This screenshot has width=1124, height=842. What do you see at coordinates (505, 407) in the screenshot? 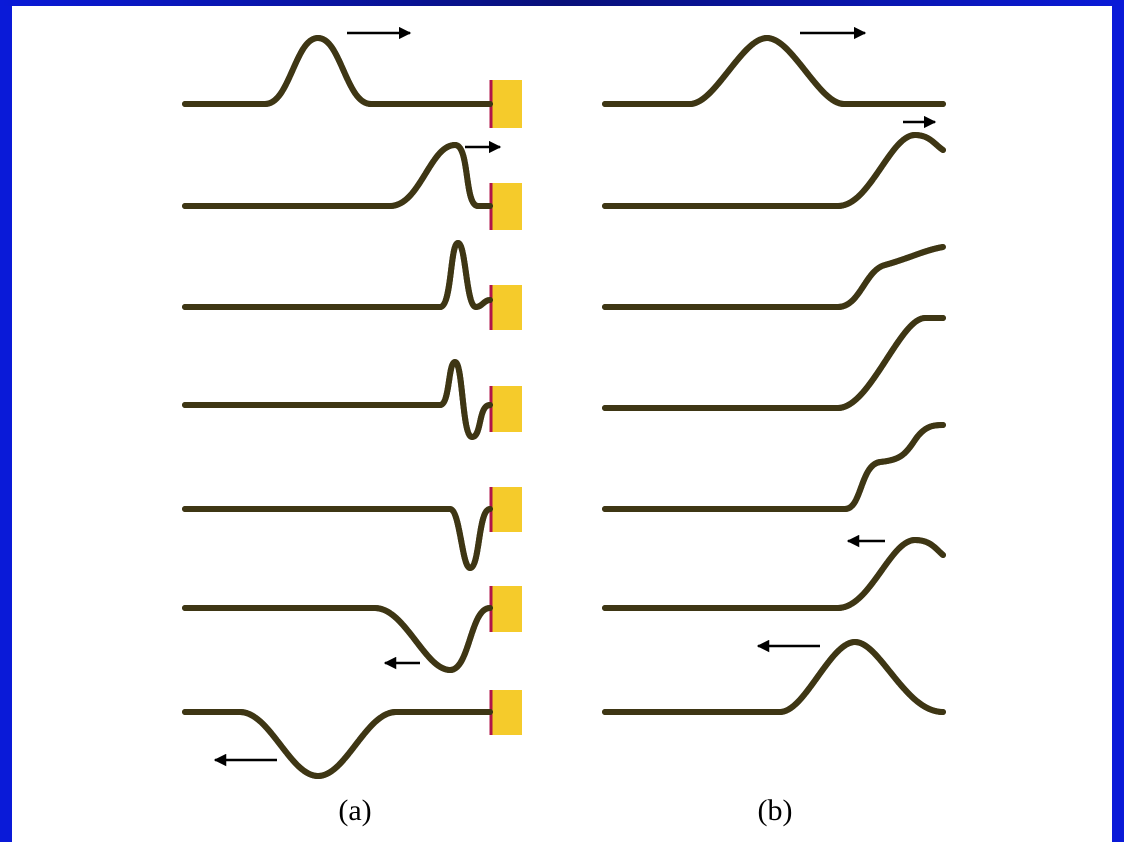
I see `walls` at bounding box center [505, 407].